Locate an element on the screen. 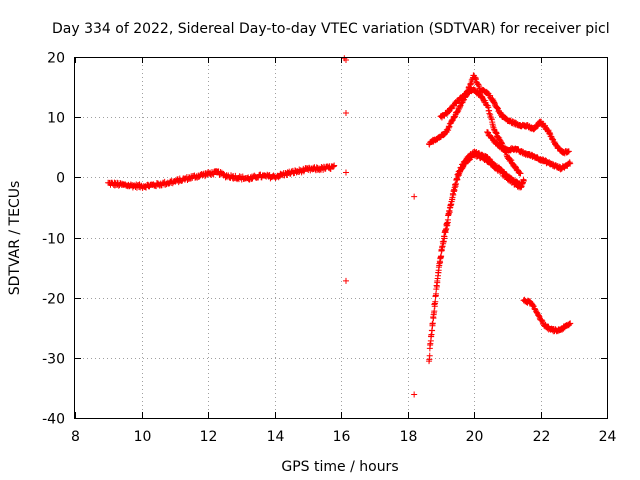  y-axis-label: SDTVAR / TECUs is located at coordinates (15, 238).